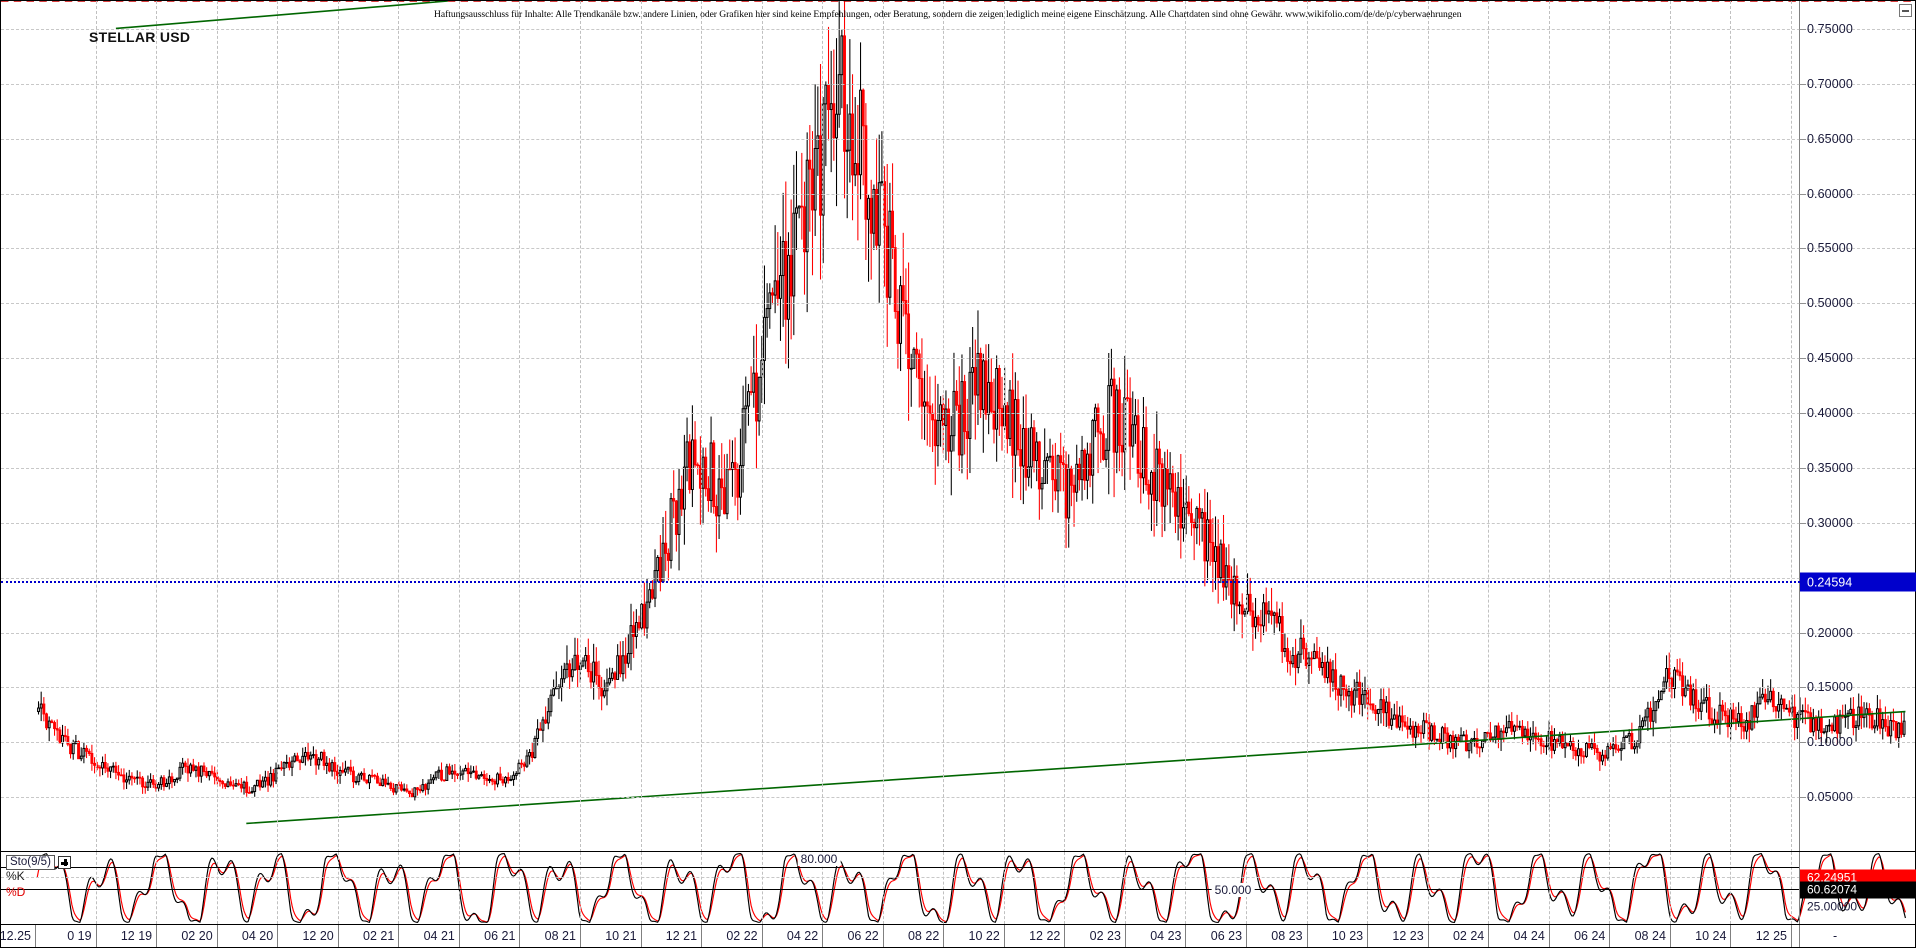 Image resolution: width=1916 pixels, height=948 pixels. I want to click on indicator-value-d: 60.62074, so click(1858, 890).